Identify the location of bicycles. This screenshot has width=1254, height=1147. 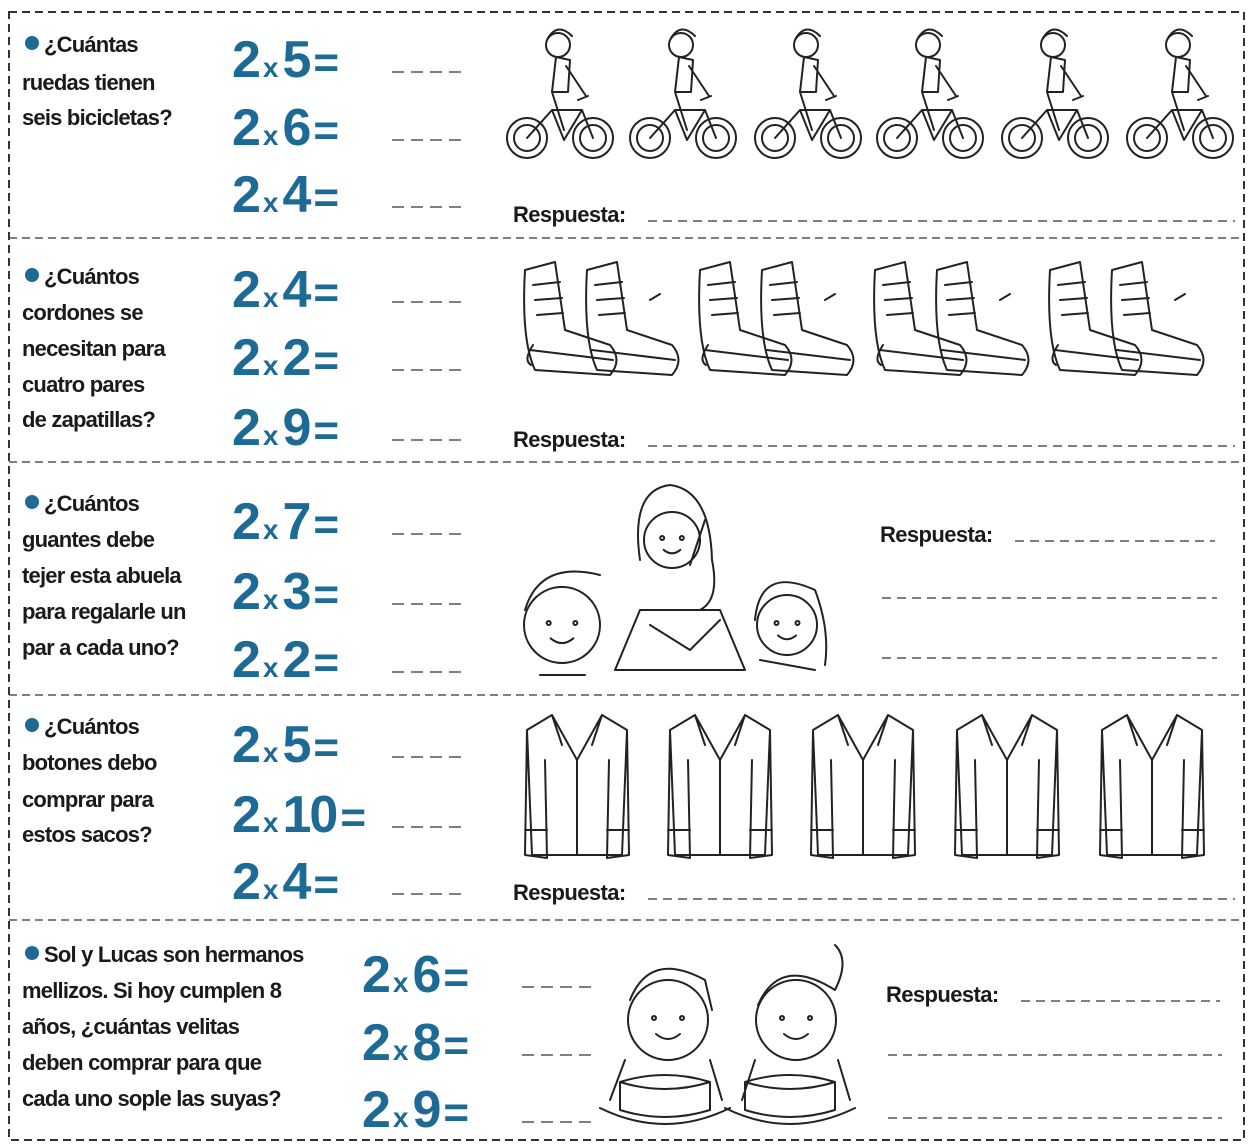
(870, 93).